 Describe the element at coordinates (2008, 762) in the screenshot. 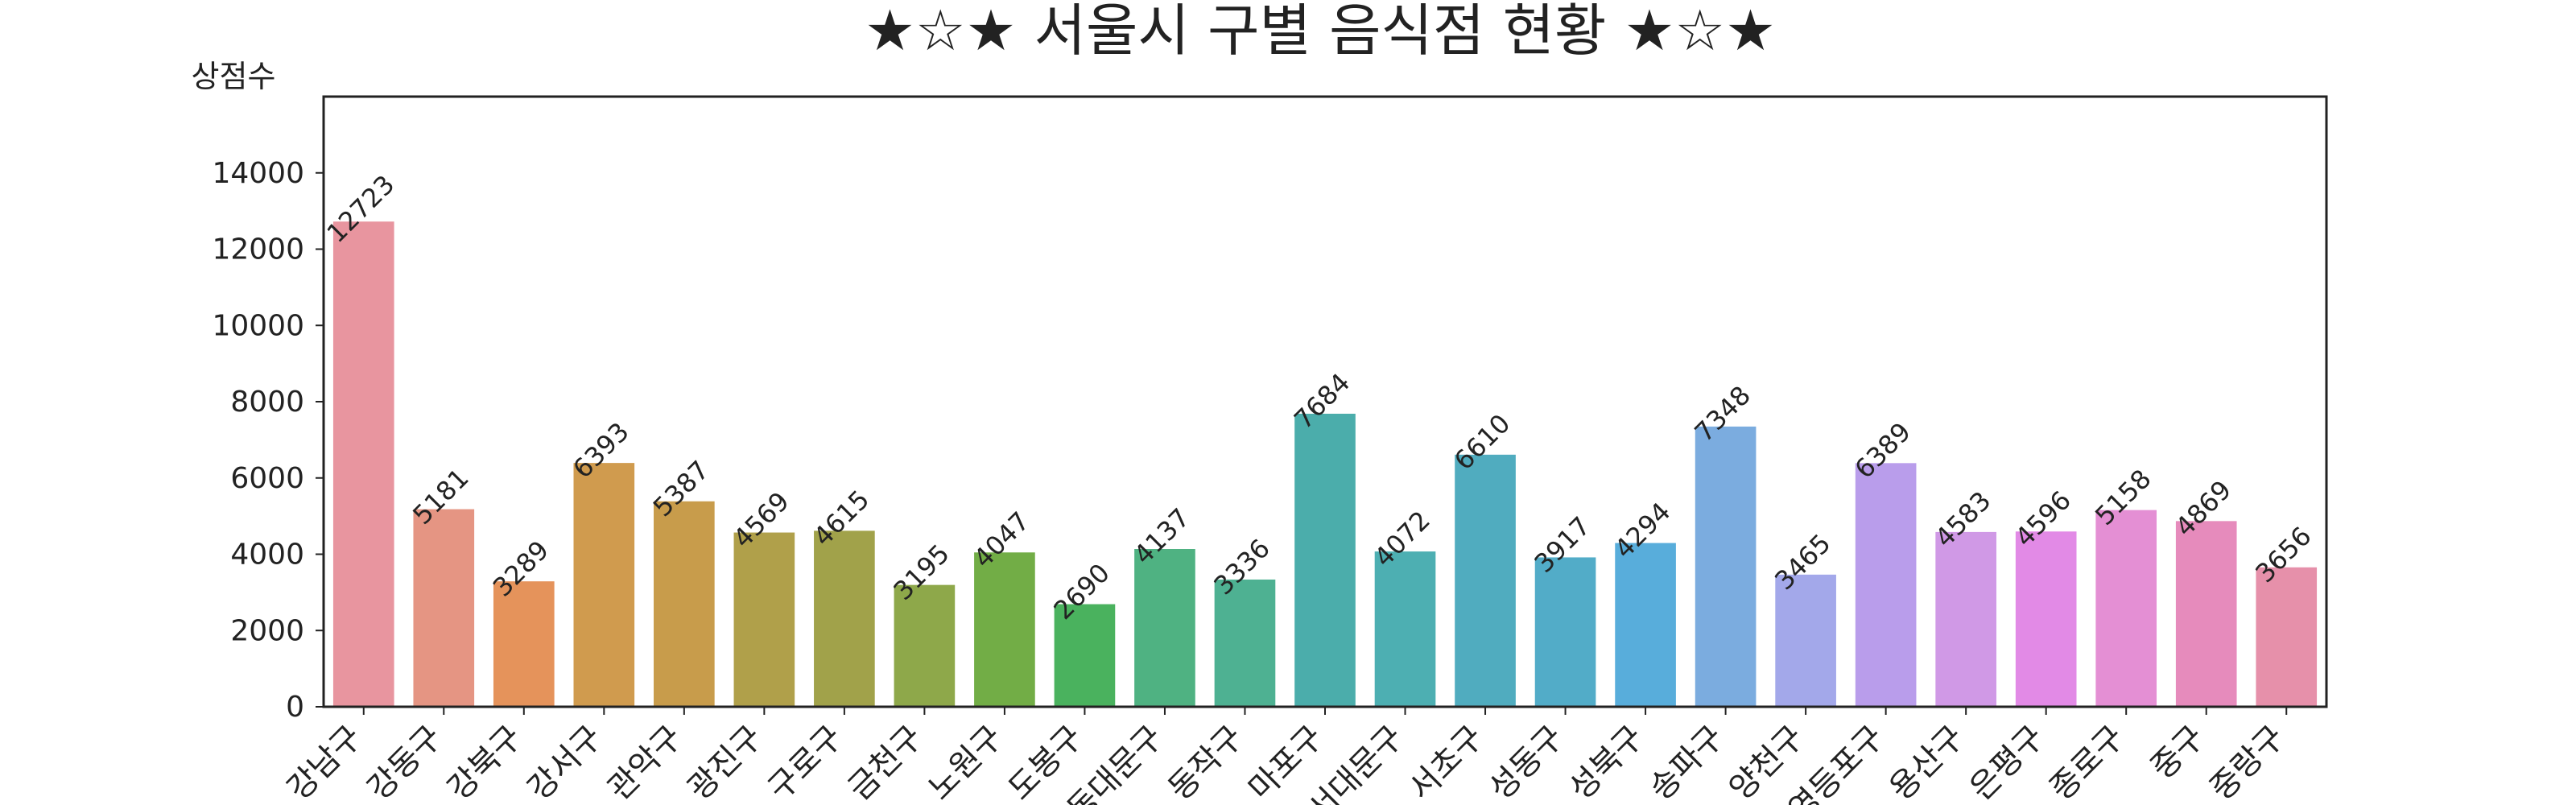

I see `x-tick-label: 은평구` at that location.